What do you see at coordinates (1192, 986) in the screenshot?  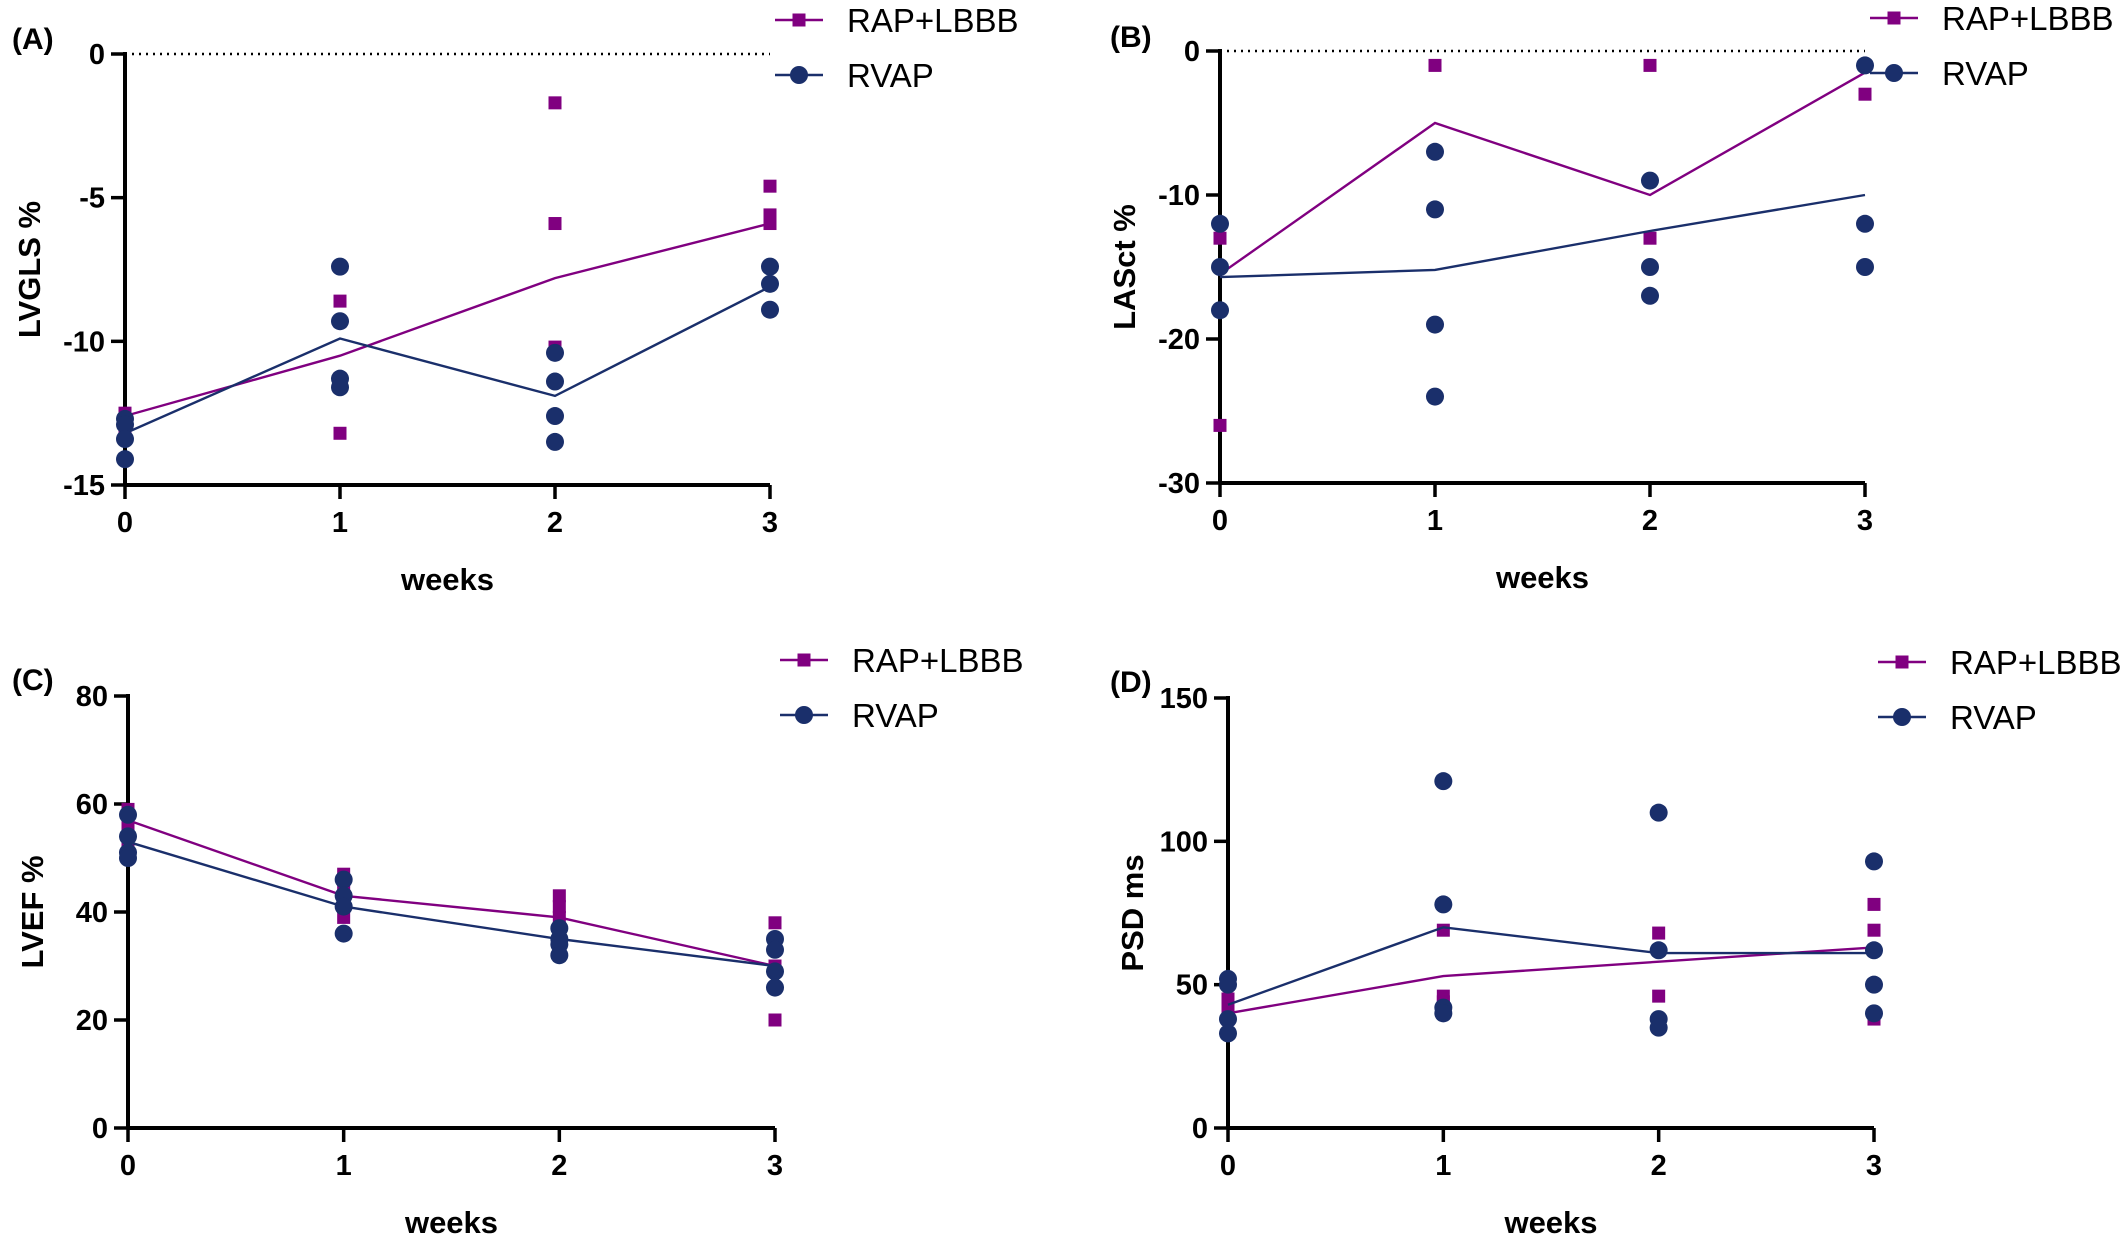 I see `y-tick-label: 50` at bounding box center [1192, 986].